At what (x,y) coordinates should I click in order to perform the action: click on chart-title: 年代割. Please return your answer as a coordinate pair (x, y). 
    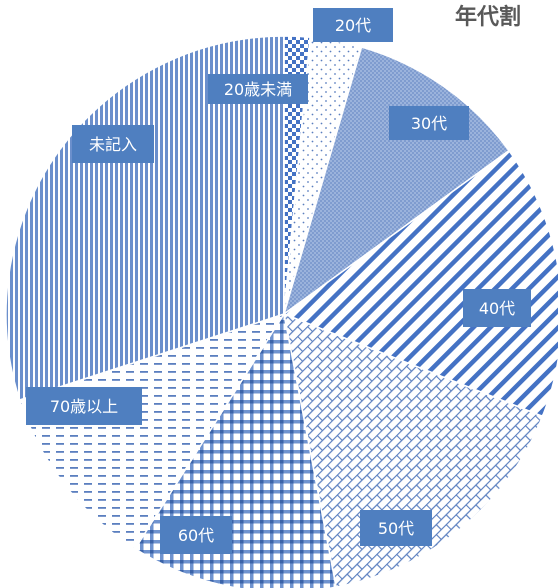
    Looking at the image, I should click on (488, 17).